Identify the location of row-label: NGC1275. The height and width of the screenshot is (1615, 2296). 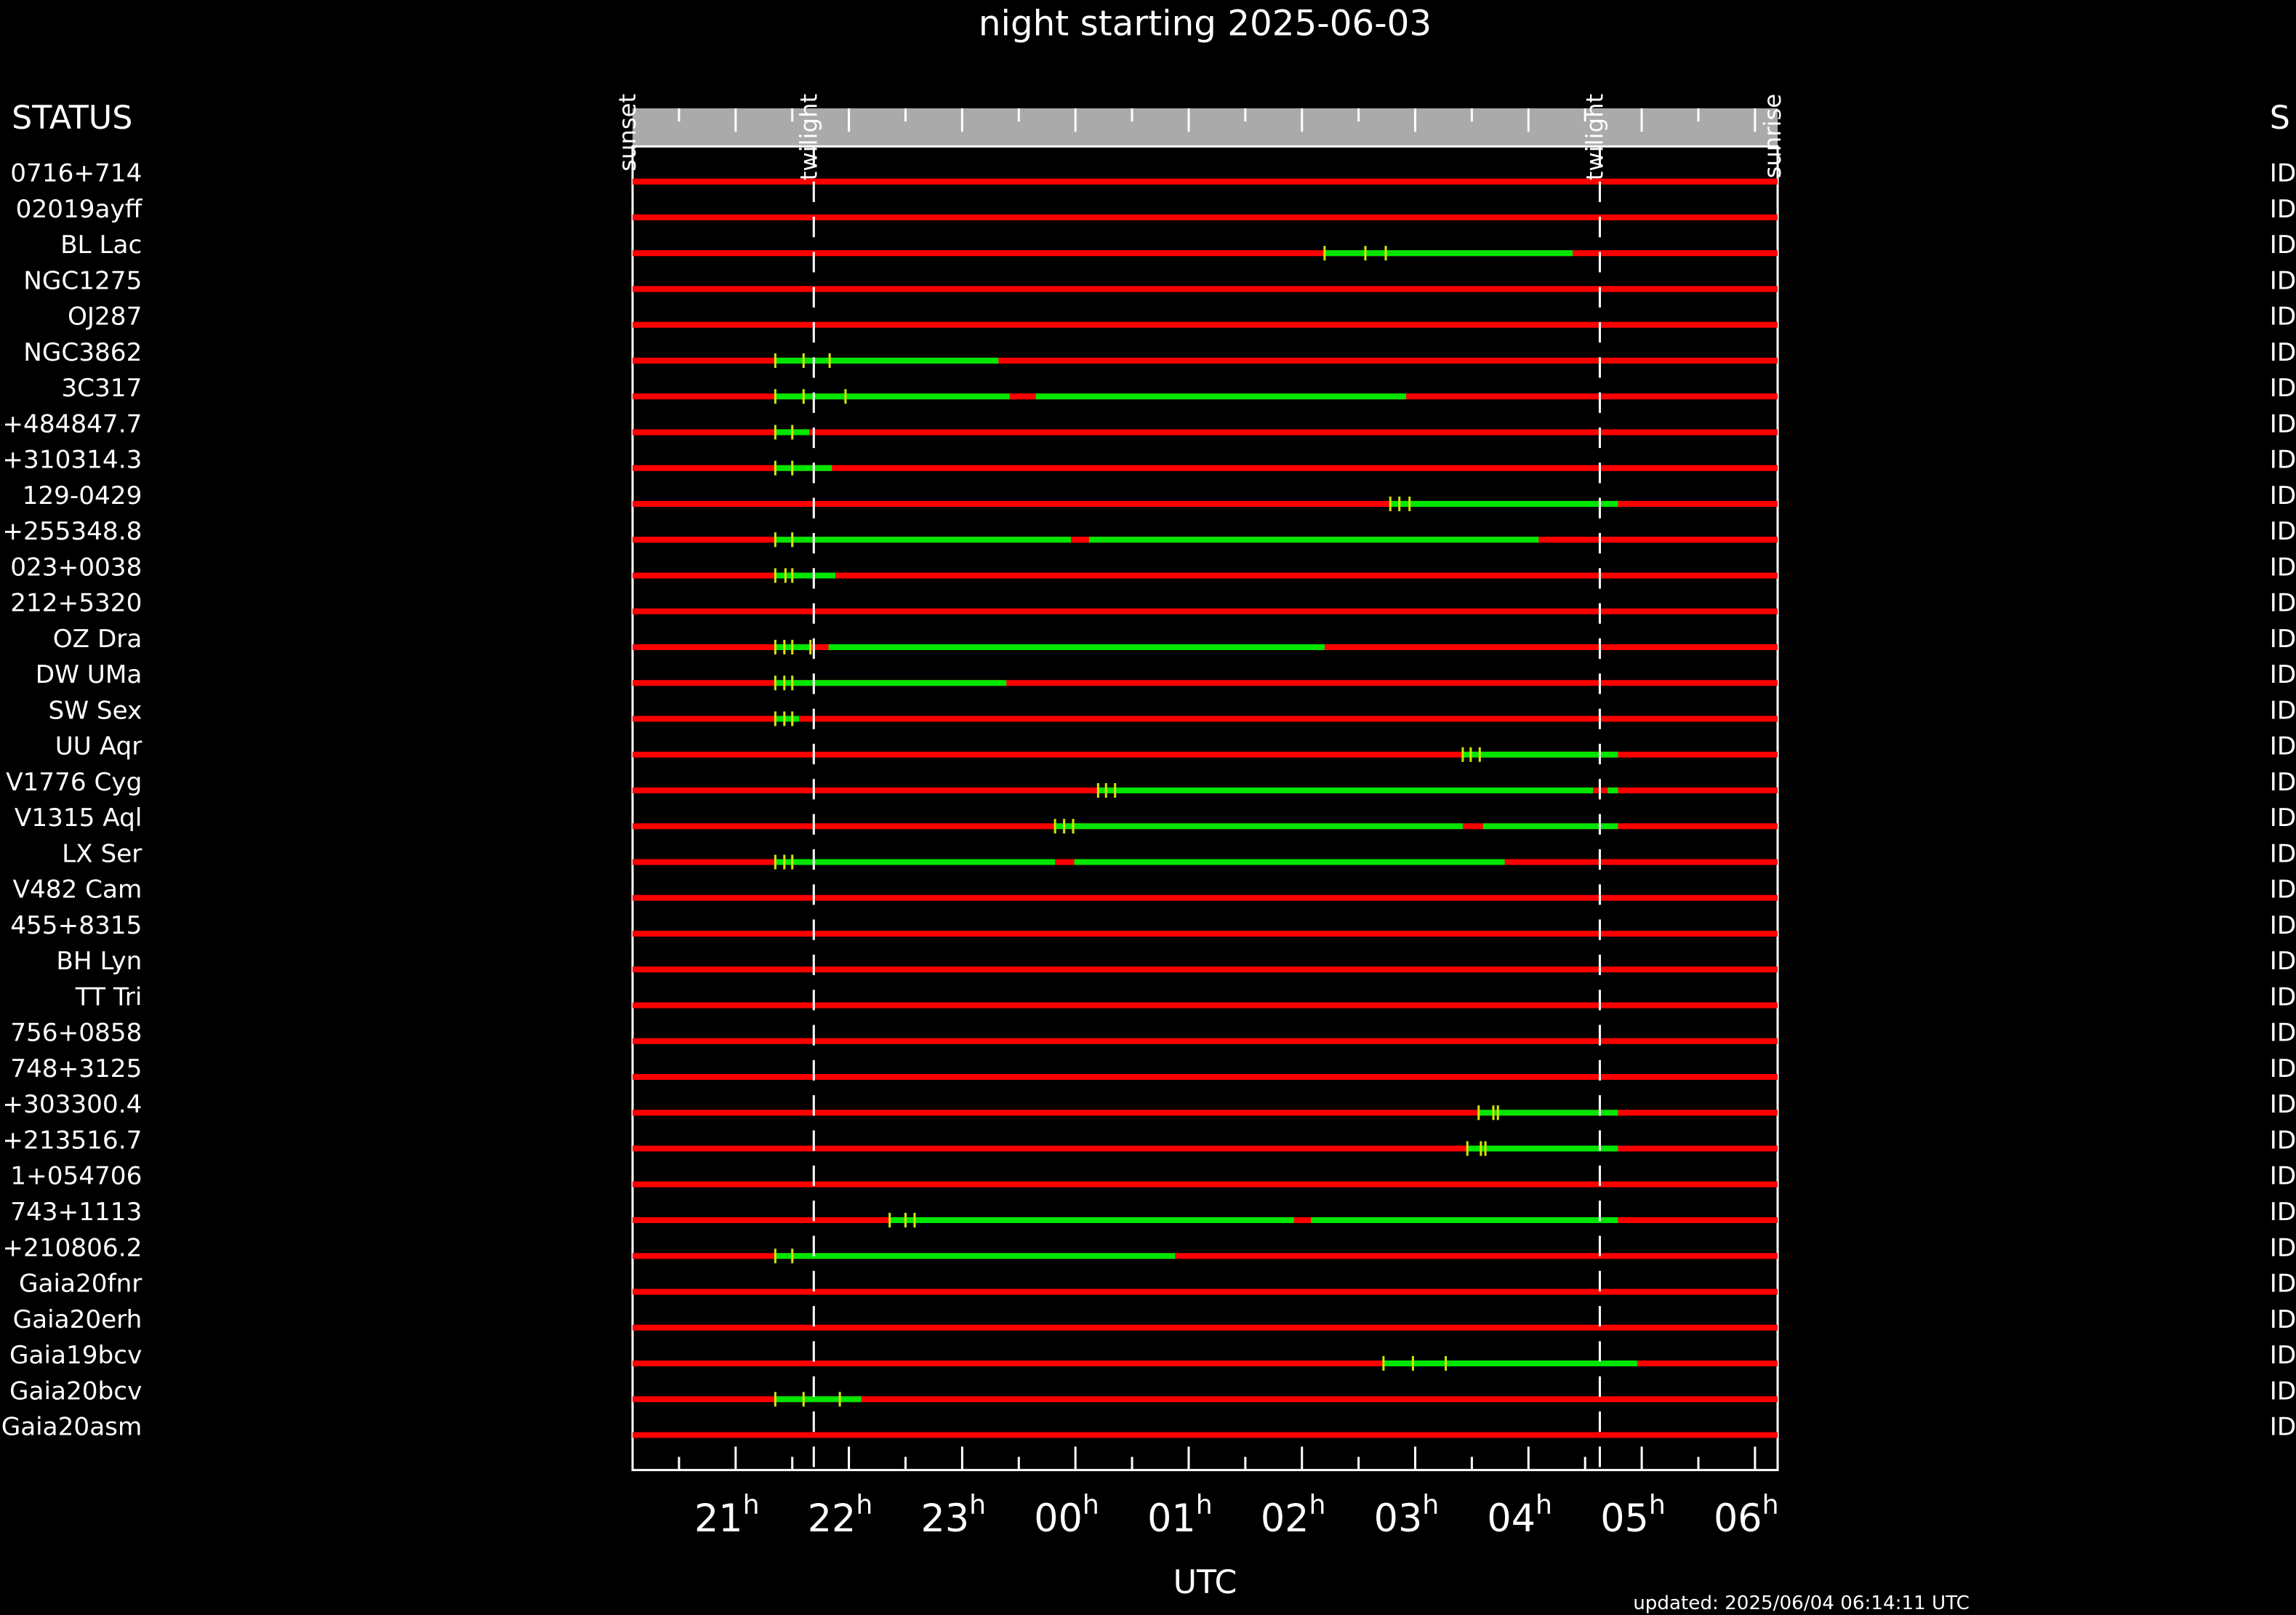
(82, 280).